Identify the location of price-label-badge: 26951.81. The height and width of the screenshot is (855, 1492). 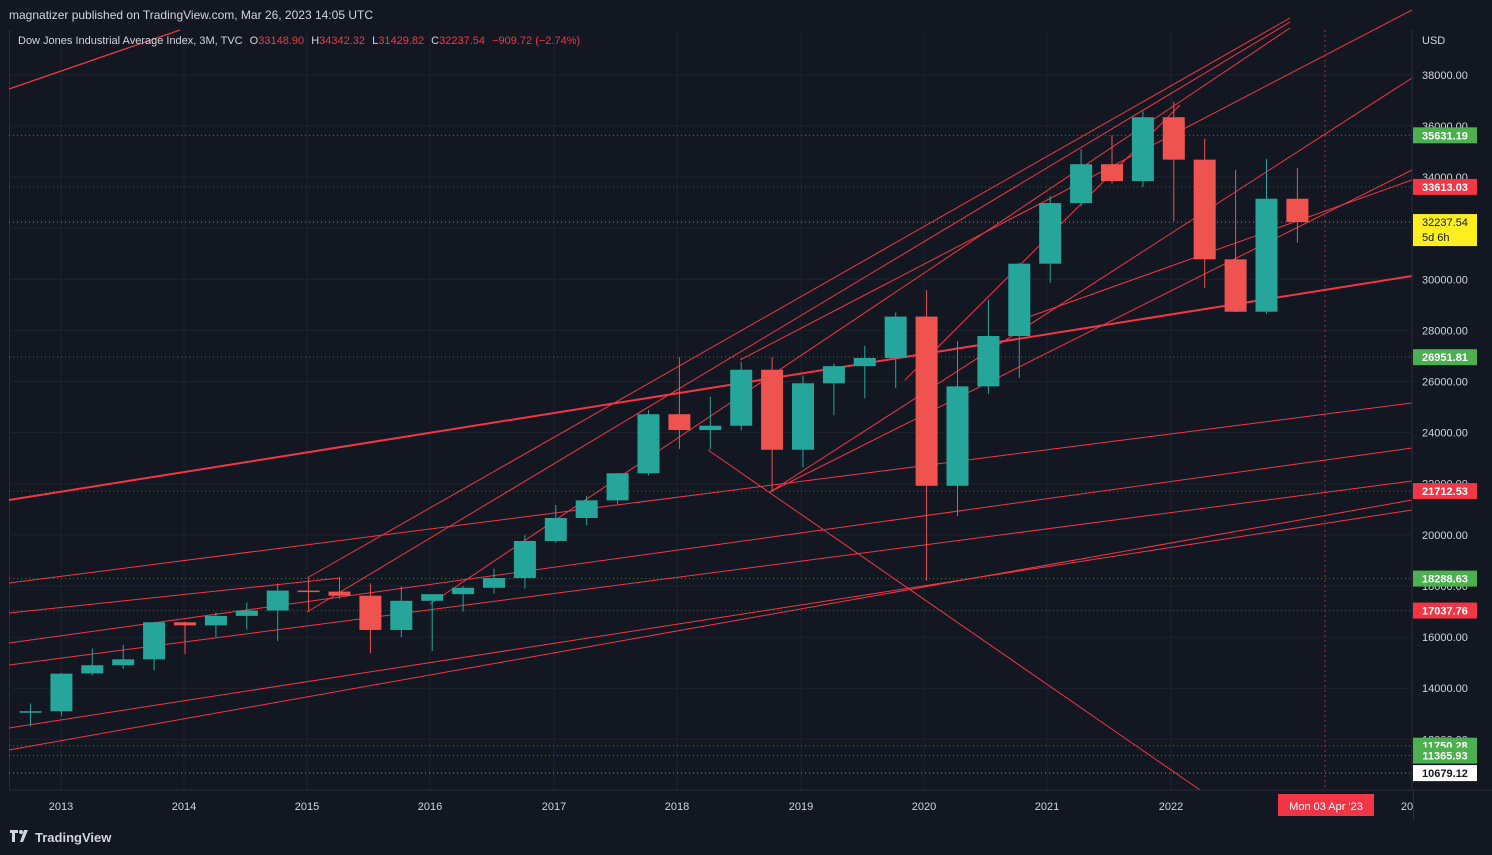
(1445, 357).